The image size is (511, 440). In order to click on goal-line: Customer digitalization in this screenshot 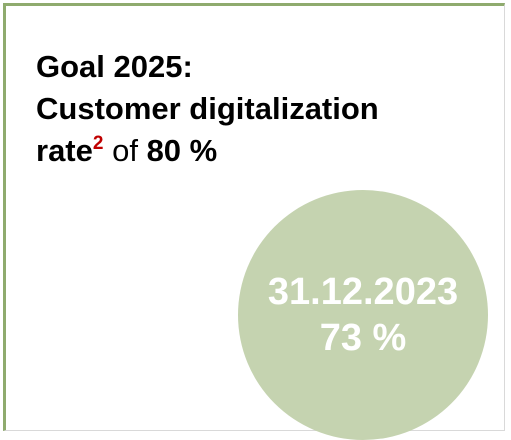, I will do `click(207, 108)`.